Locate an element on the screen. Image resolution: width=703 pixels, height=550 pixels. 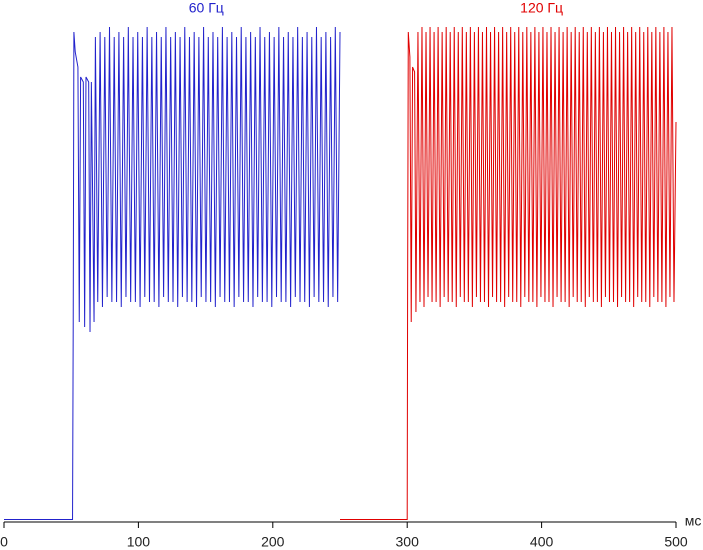
series-label: 60 Гц is located at coordinates (206, 8).